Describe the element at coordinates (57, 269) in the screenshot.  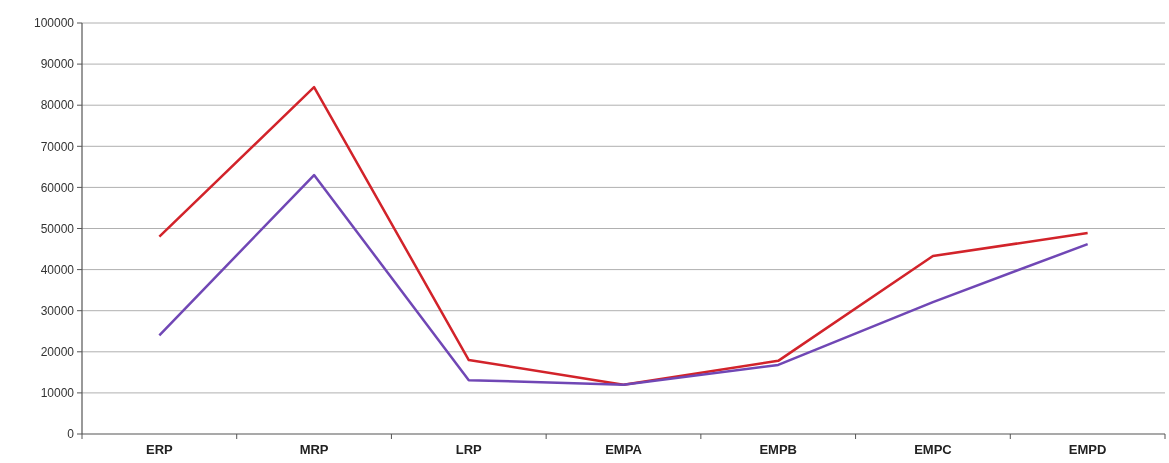
I see `y-tick-label: 40000` at that location.